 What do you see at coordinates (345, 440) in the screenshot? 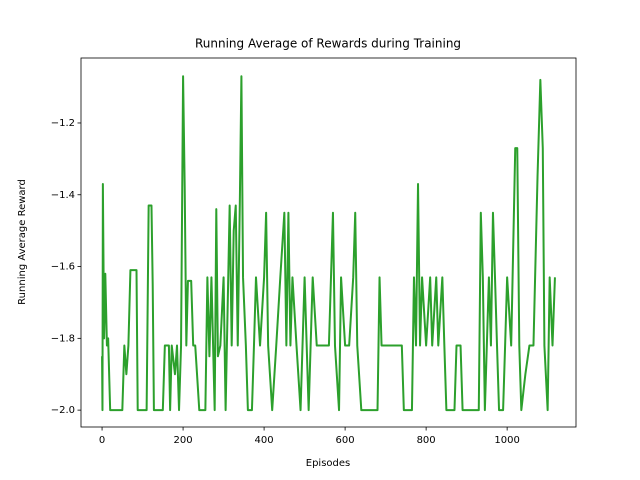
I see `x-tick-label: 600` at bounding box center [345, 440].